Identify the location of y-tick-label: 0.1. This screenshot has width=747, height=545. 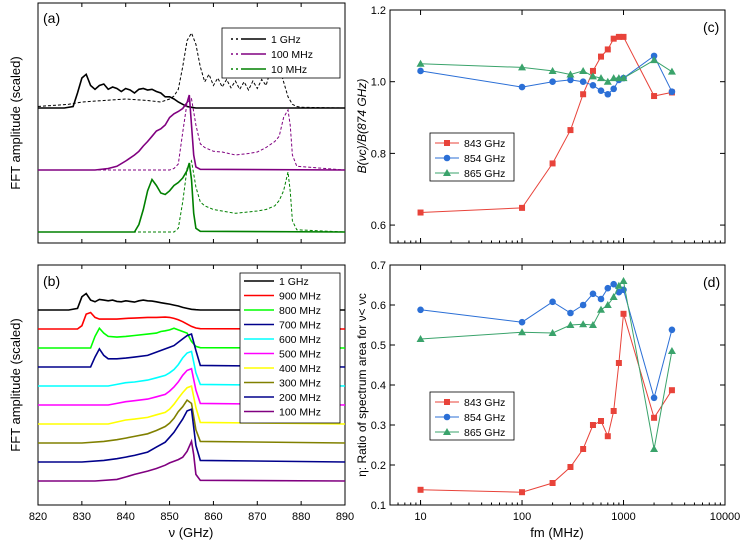
(378, 506).